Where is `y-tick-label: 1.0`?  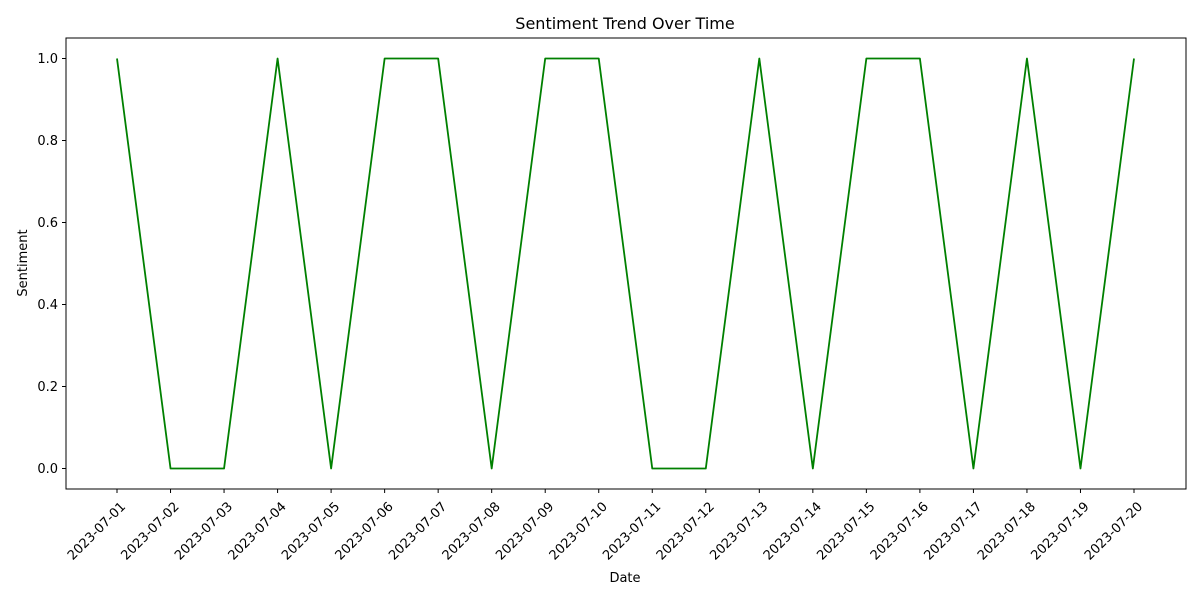 y-tick-label: 1.0 is located at coordinates (47, 59).